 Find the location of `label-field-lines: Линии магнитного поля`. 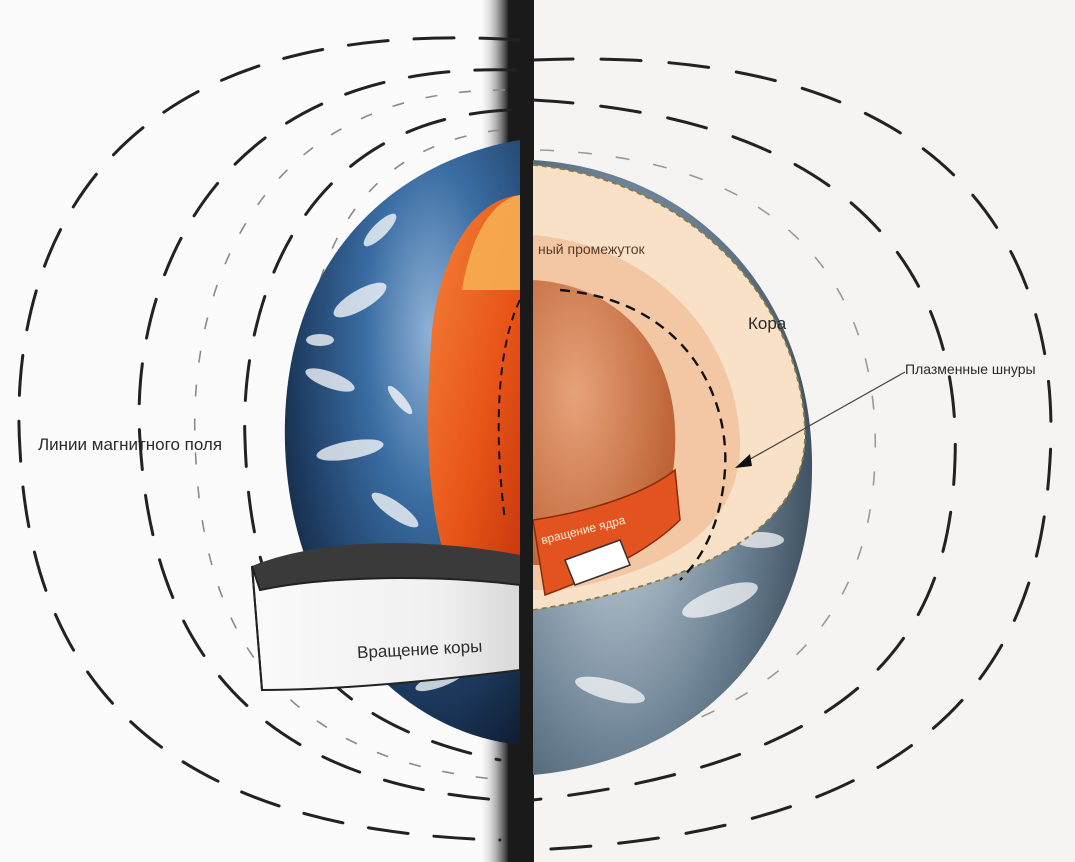

label-field-lines: Линии магнитного поля is located at coordinates (130, 444).